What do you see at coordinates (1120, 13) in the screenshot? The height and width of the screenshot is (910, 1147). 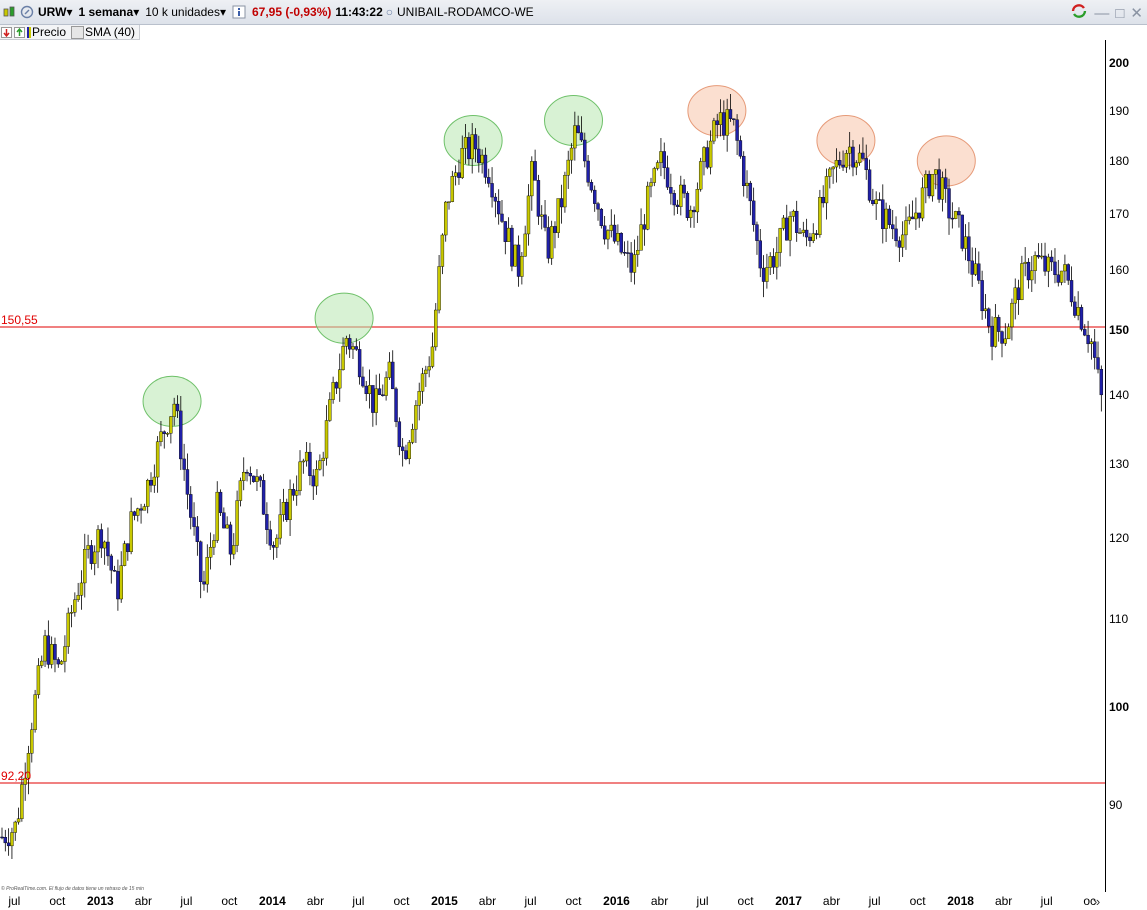 I see `maximize-icon: □` at bounding box center [1120, 13].